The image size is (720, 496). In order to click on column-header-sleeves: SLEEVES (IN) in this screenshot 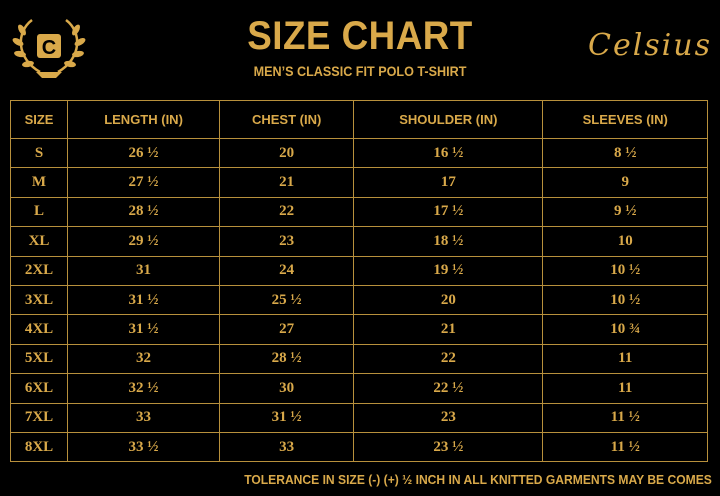, I will do `click(625, 119)`.